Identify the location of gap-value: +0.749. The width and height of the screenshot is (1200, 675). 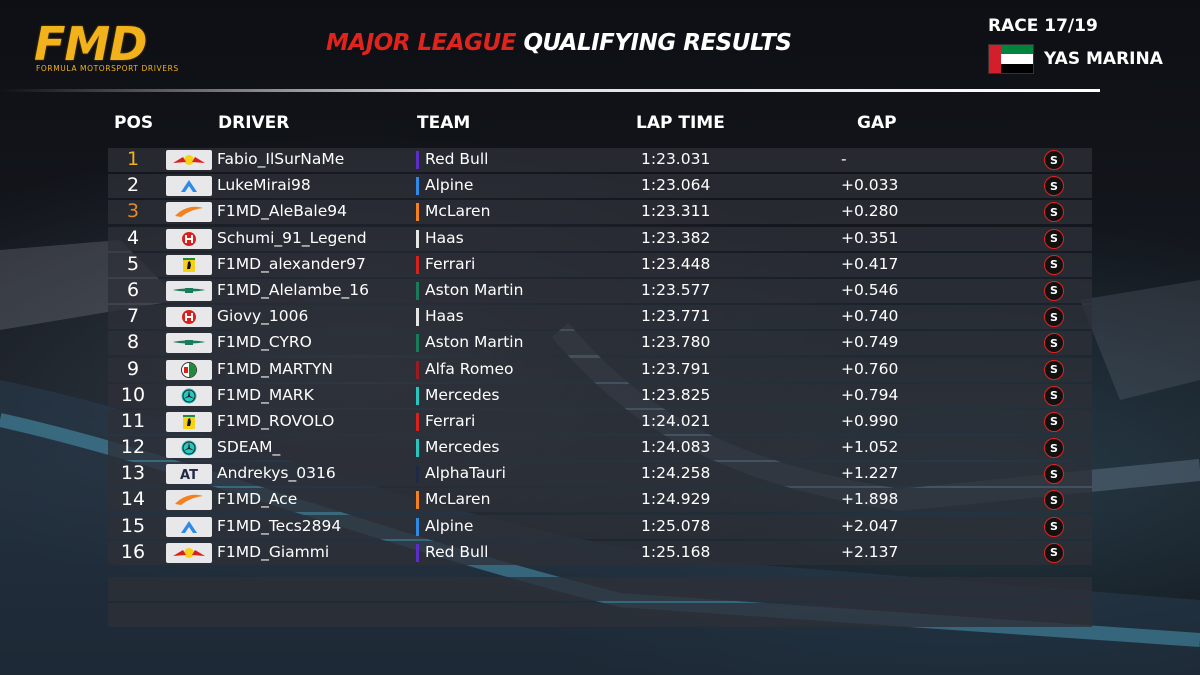
(870, 342).